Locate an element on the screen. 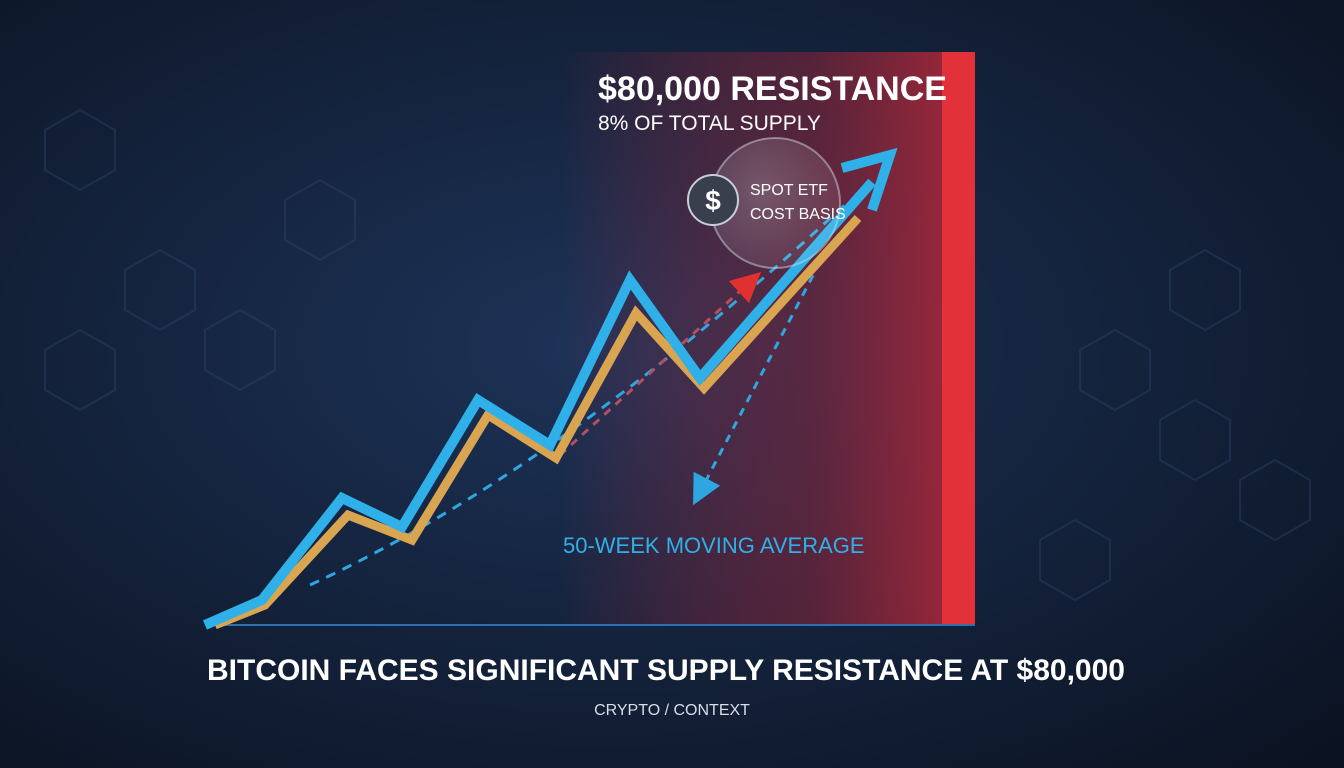 Image resolution: width=1344 pixels, height=768 pixels. red-arrow is located at coordinates (660, 364).